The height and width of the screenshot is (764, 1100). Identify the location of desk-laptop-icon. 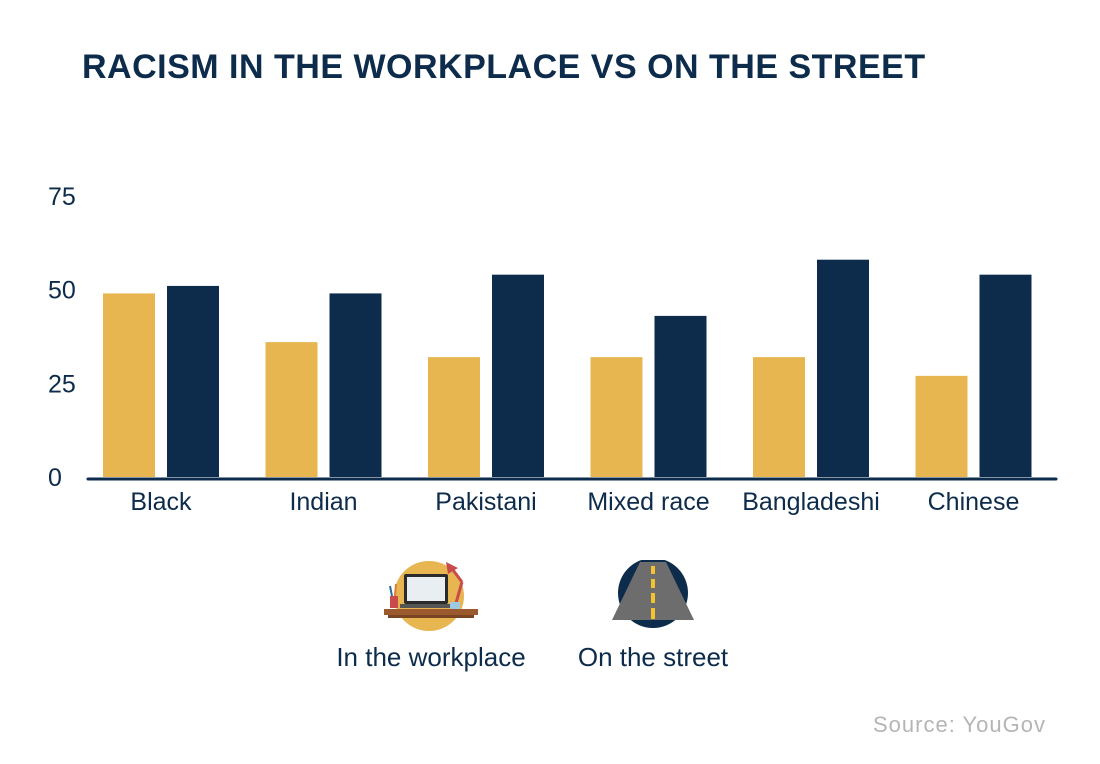
(431, 596).